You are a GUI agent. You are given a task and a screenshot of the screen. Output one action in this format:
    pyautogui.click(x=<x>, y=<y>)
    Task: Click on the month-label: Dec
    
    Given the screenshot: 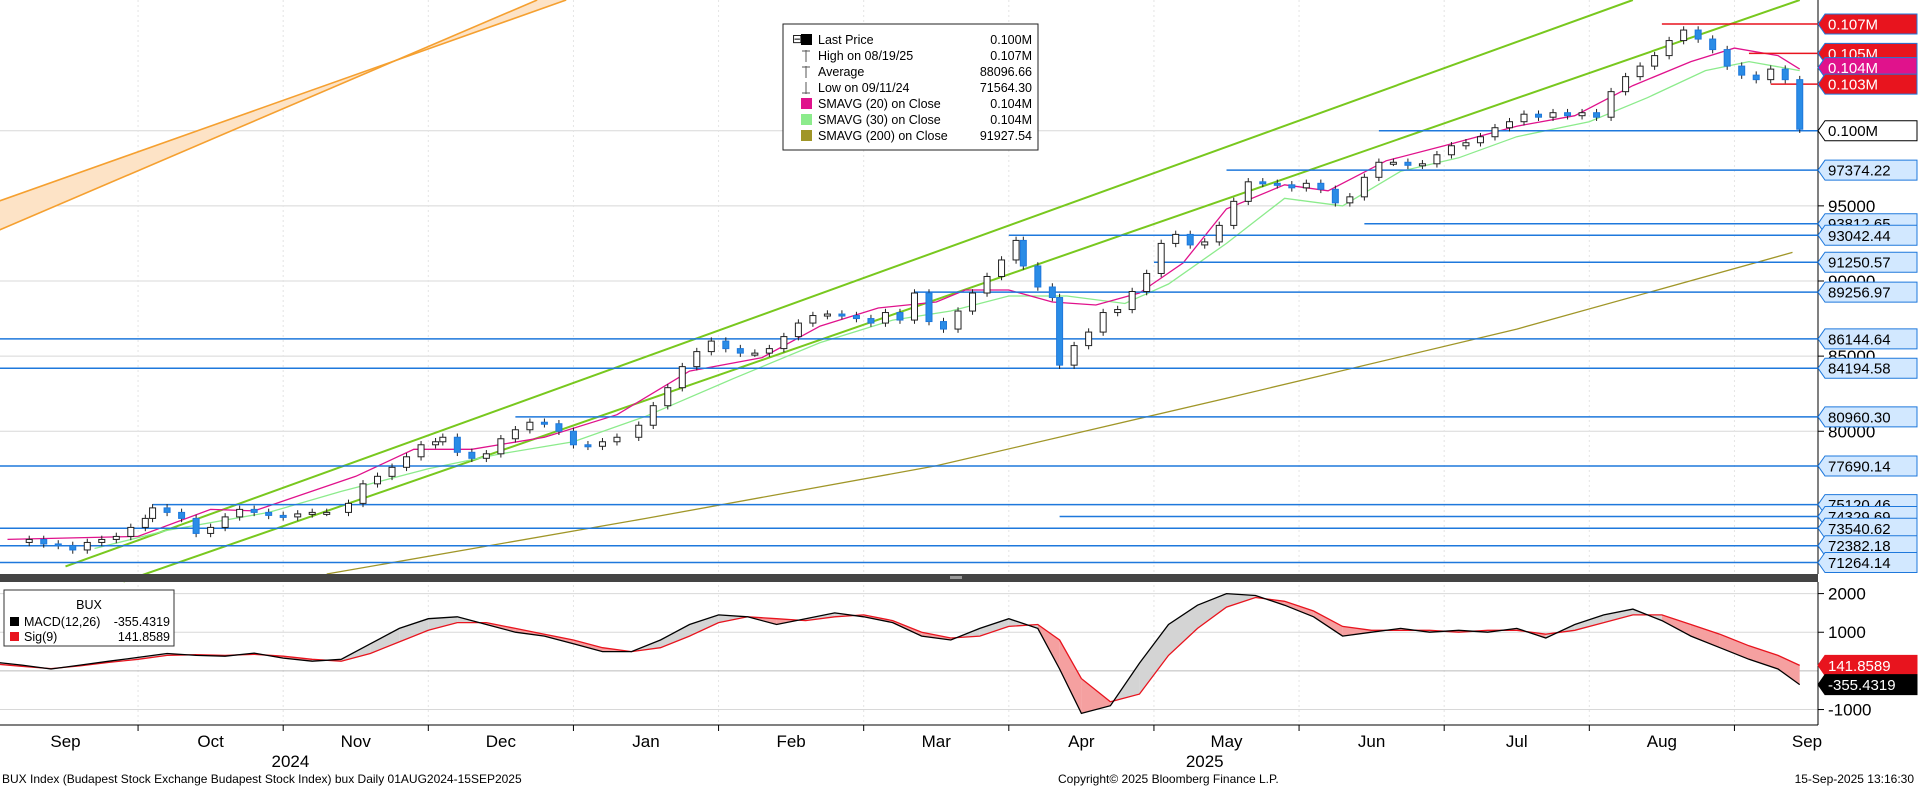 What is the action you would take?
    pyautogui.click(x=501, y=741)
    